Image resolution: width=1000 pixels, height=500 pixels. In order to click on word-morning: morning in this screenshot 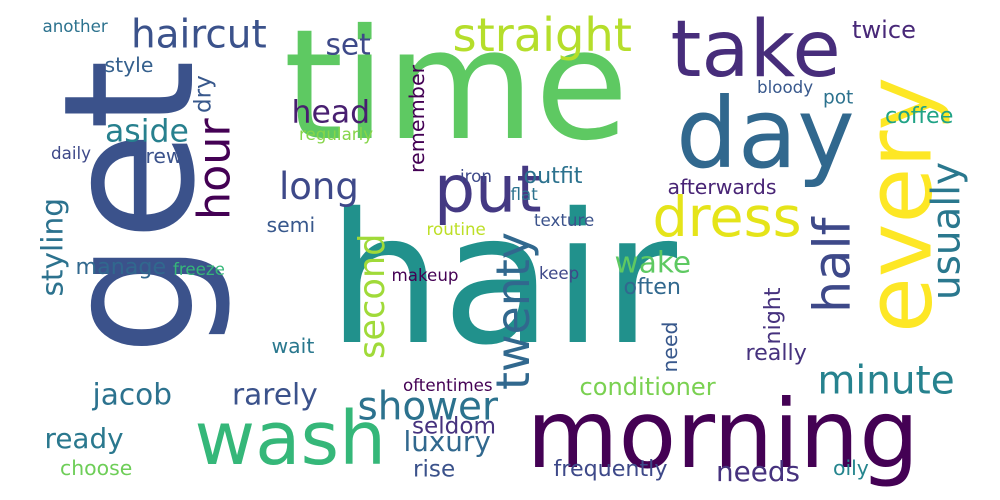, I will do `click(723, 435)`.